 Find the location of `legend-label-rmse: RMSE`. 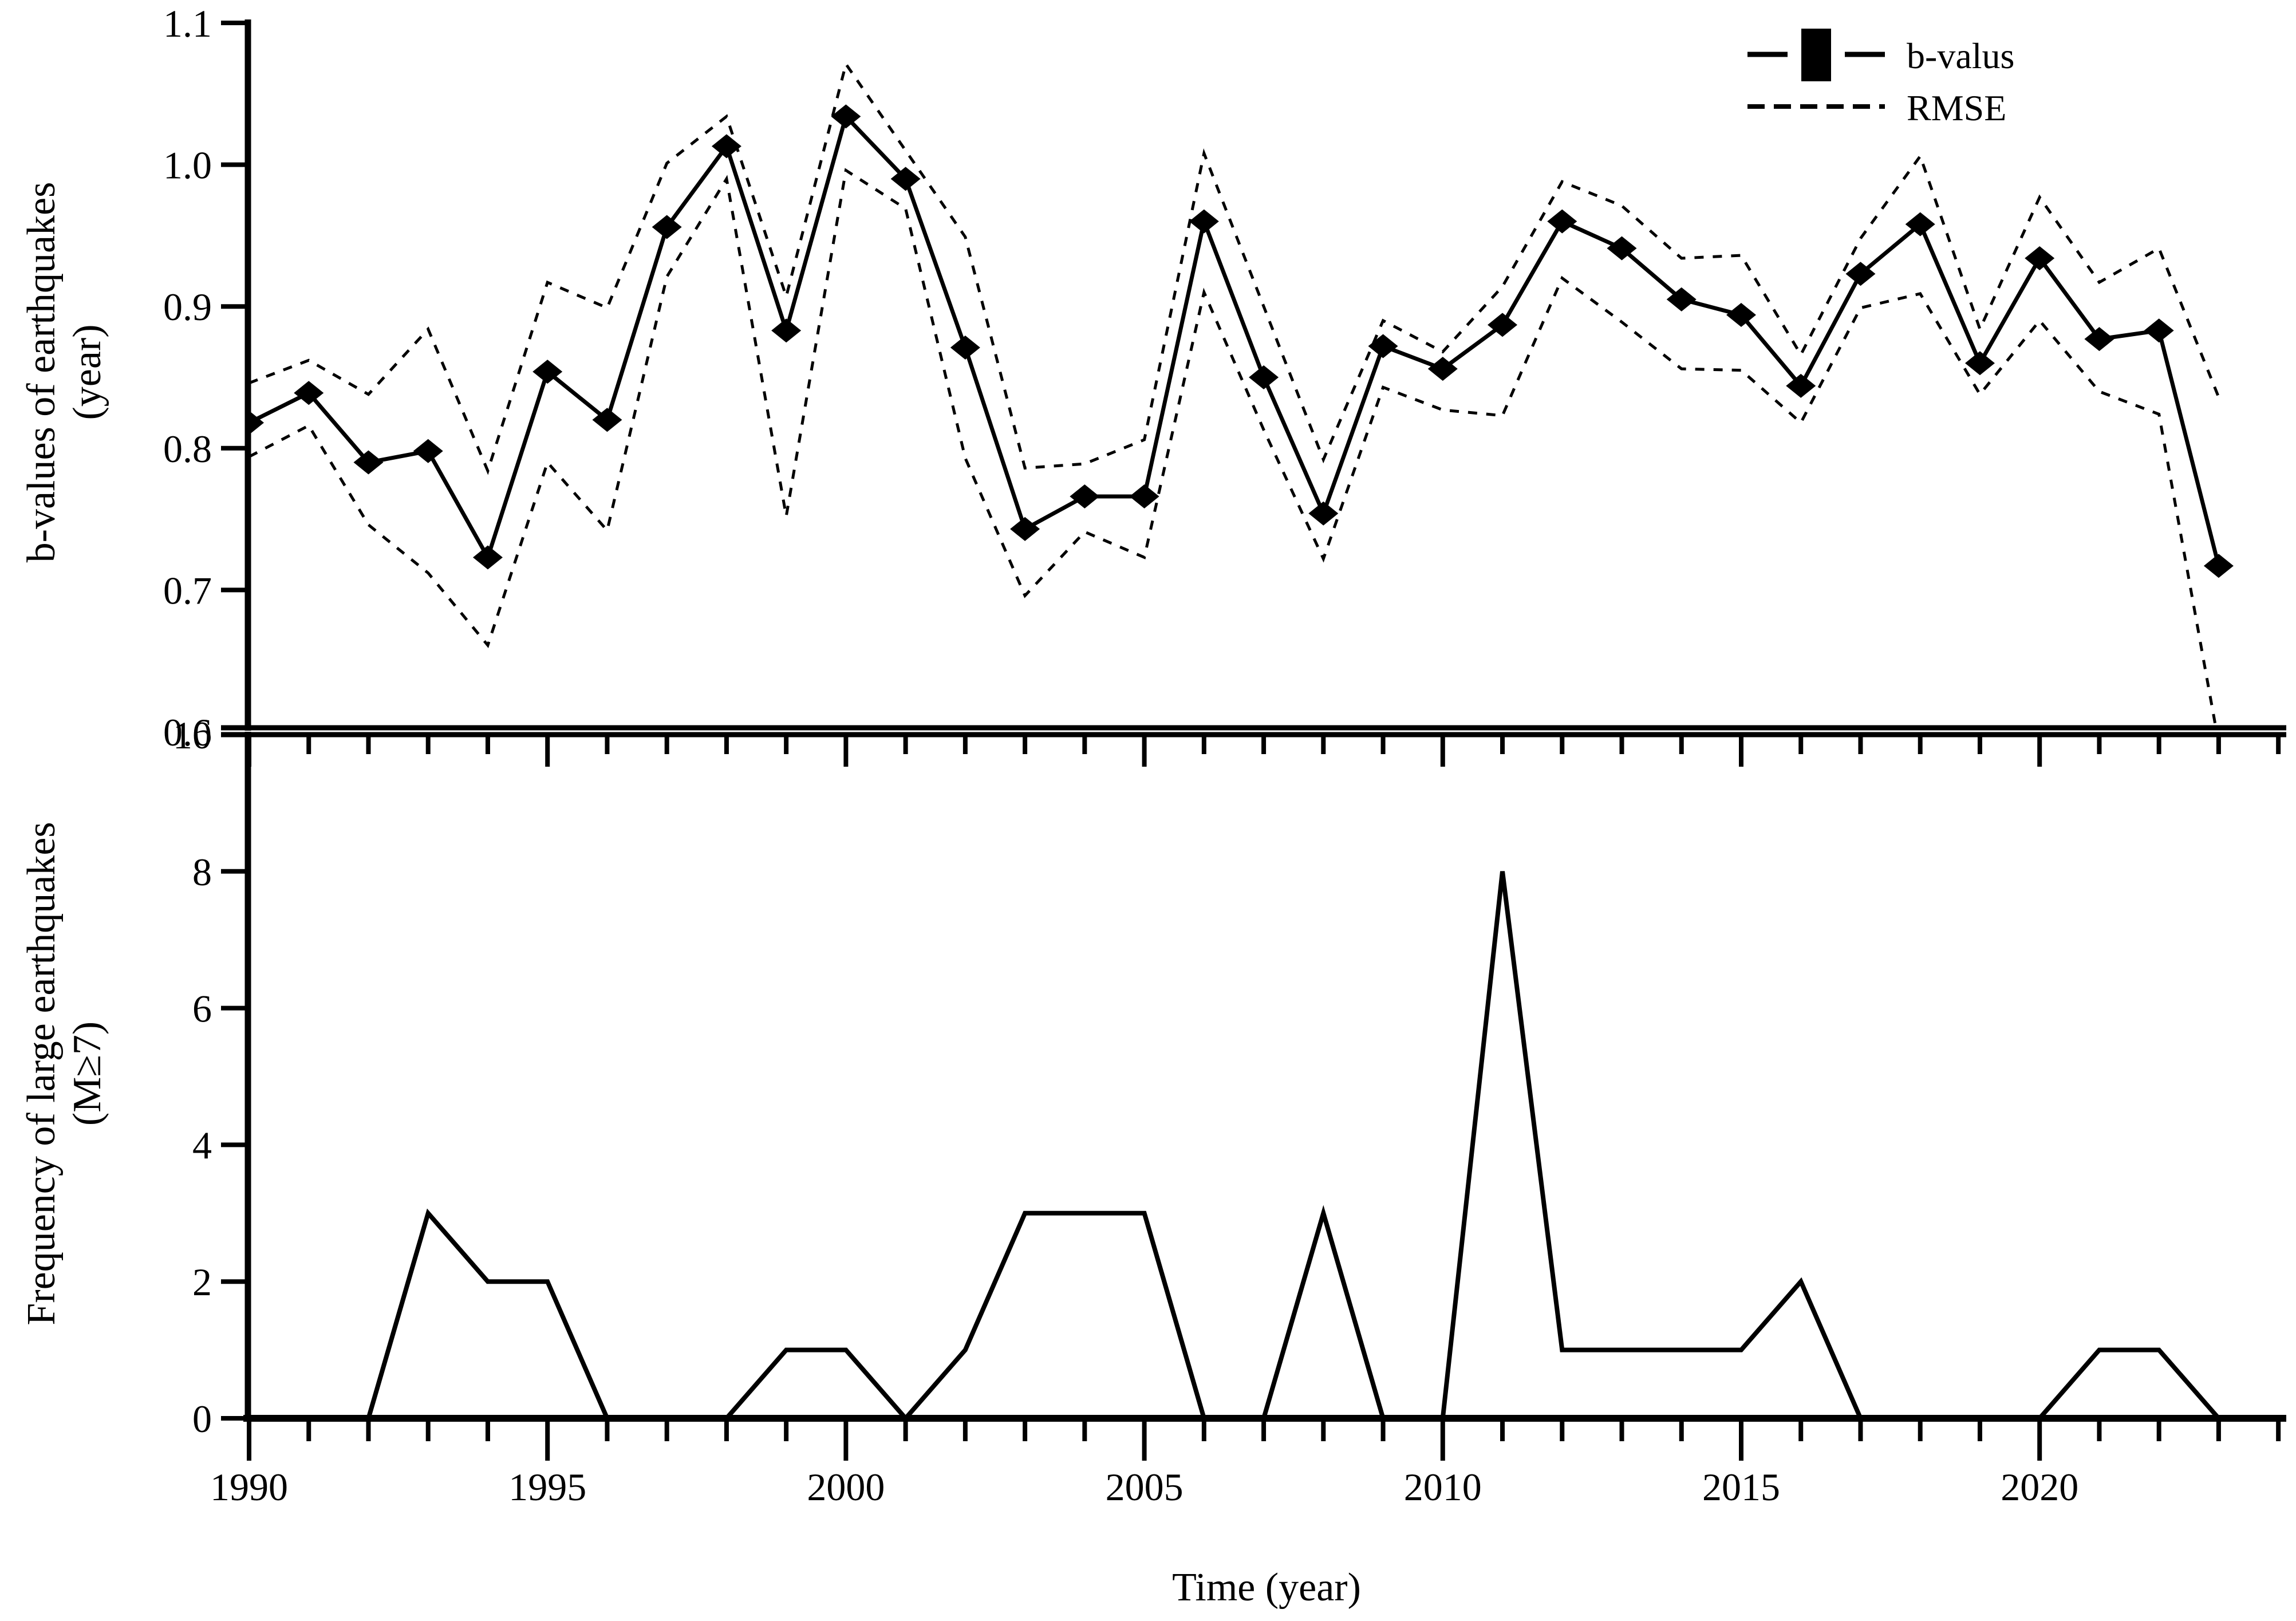

legend-label-rmse: RMSE is located at coordinates (1956, 108).